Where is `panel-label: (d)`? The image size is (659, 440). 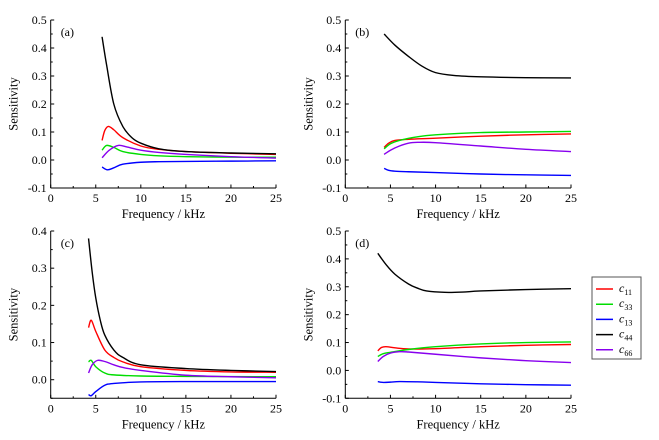
panel-label: (d) is located at coordinates (362, 243).